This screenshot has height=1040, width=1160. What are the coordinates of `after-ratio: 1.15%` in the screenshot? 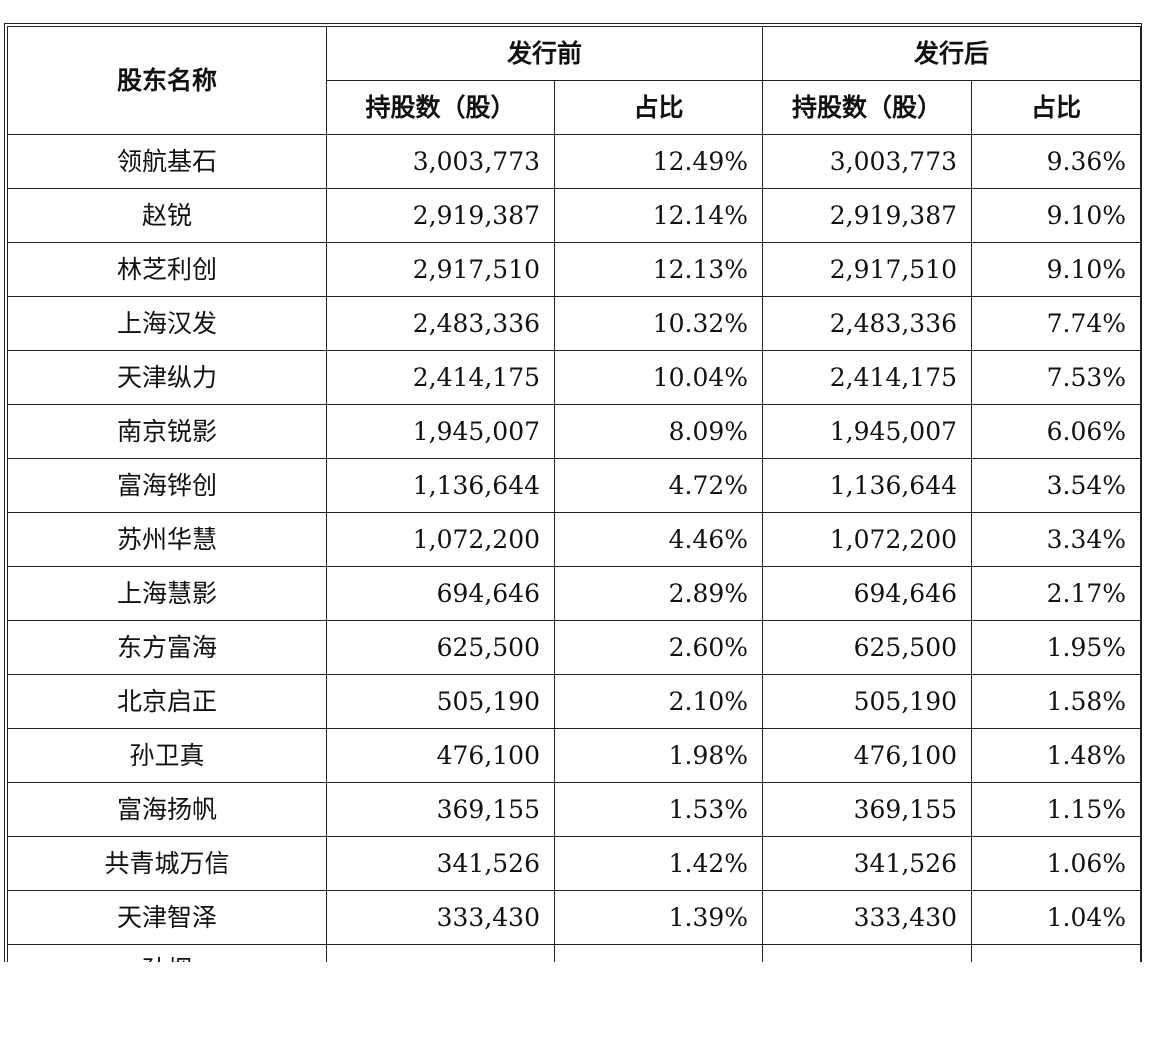 It's located at (1056, 809).